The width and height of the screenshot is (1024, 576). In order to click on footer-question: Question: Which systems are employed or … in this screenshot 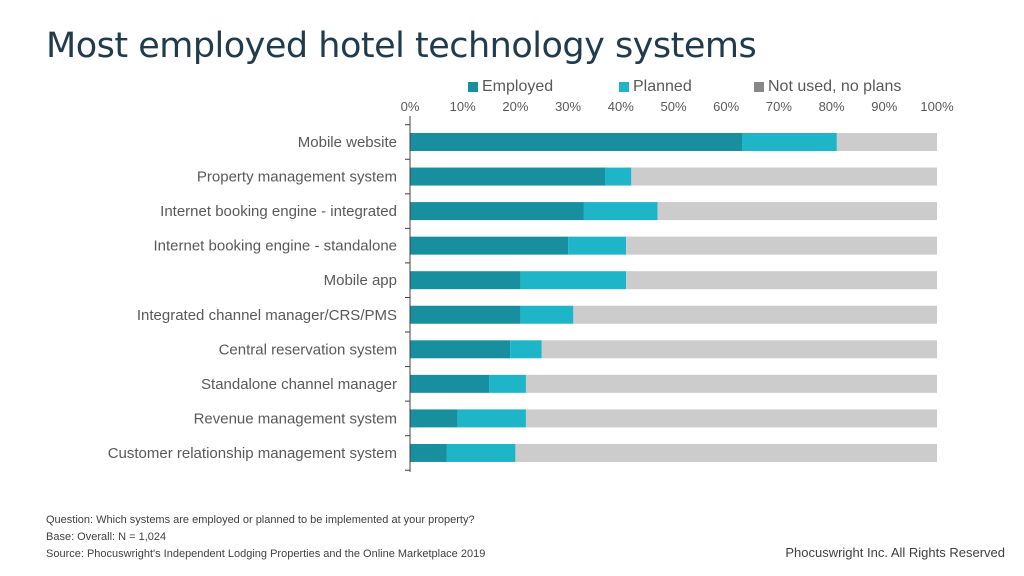, I will do `click(260, 520)`.